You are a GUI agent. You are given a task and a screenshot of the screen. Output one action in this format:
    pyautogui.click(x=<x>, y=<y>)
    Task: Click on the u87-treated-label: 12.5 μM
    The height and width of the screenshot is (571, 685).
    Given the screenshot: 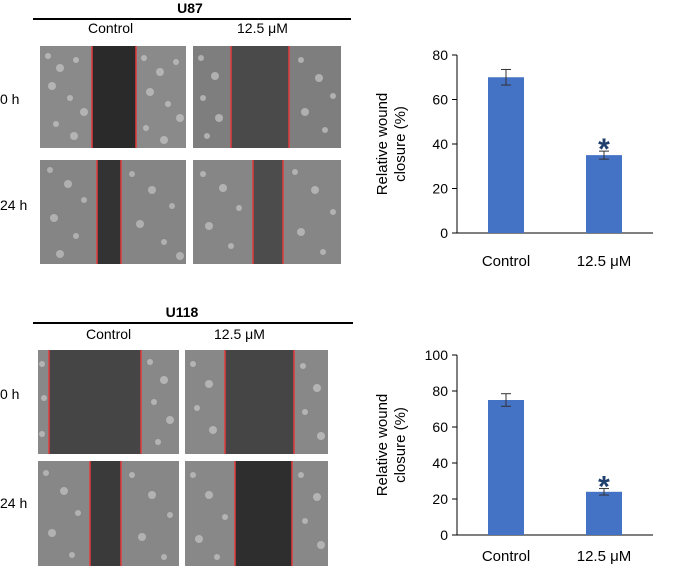 What is the action you would take?
    pyautogui.click(x=262, y=28)
    